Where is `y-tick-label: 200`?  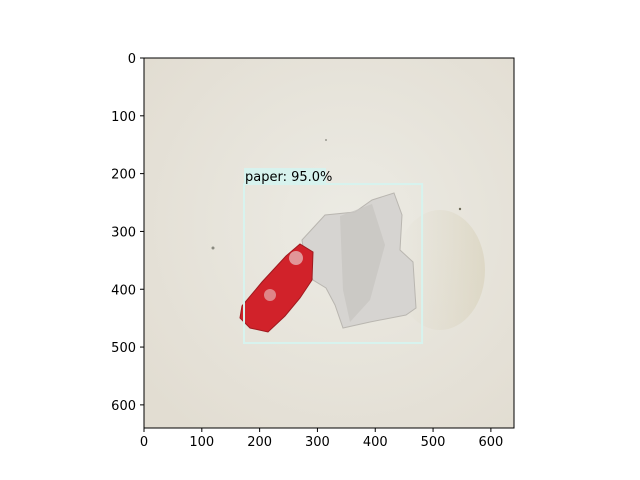 y-tick-label: 200 is located at coordinates (123, 175).